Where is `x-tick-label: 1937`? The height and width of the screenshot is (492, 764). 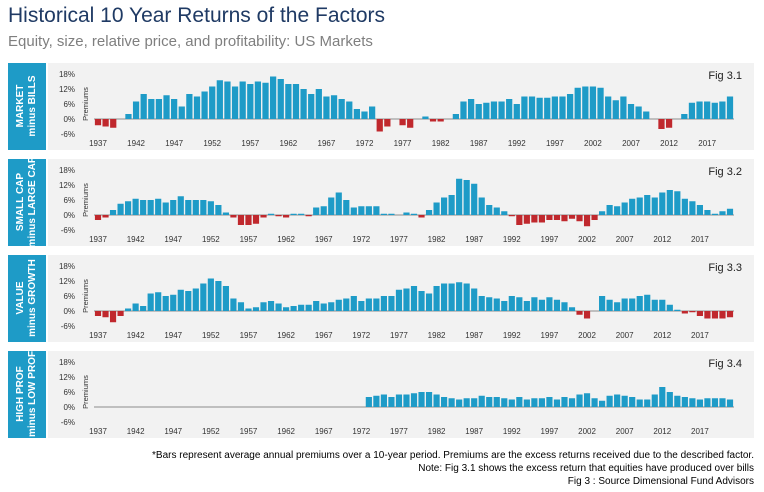
x-tick-label: 1937 is located at coordinates (98, 335).